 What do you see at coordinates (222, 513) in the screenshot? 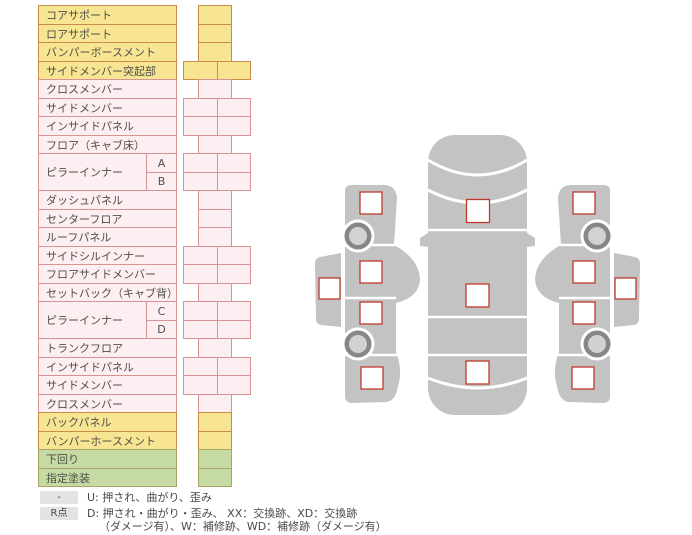
I see `legend-text-rpoint-line1: D: 押され・曲がり・歪み、 XX：交換跡、XD：交換跡` at bounding box center [222, 513].